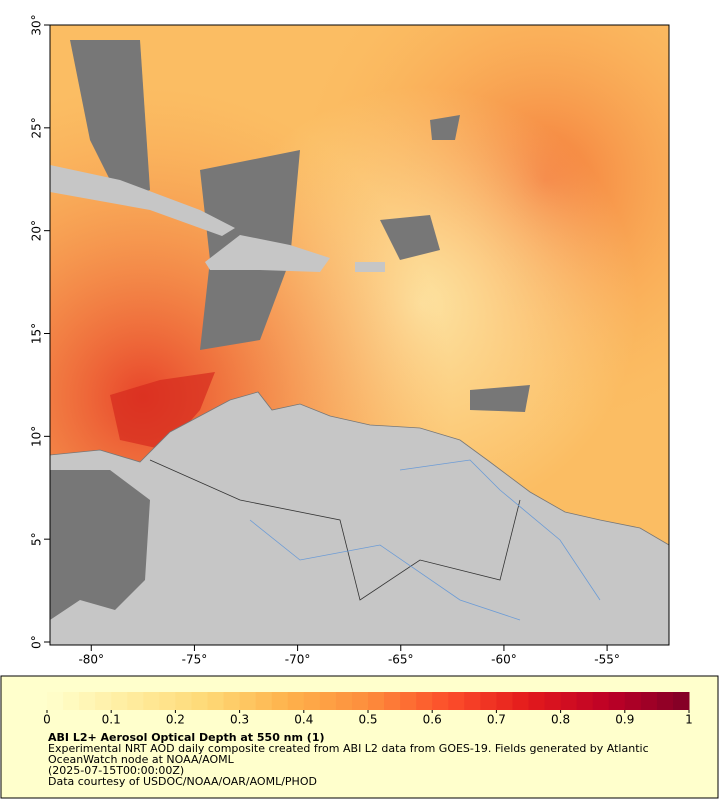 The width and height of the screenshot is (720, 800). Describe the element at coordinates (298, 660) in the screenshot. I see `x-tick-label: -70°` at that location.